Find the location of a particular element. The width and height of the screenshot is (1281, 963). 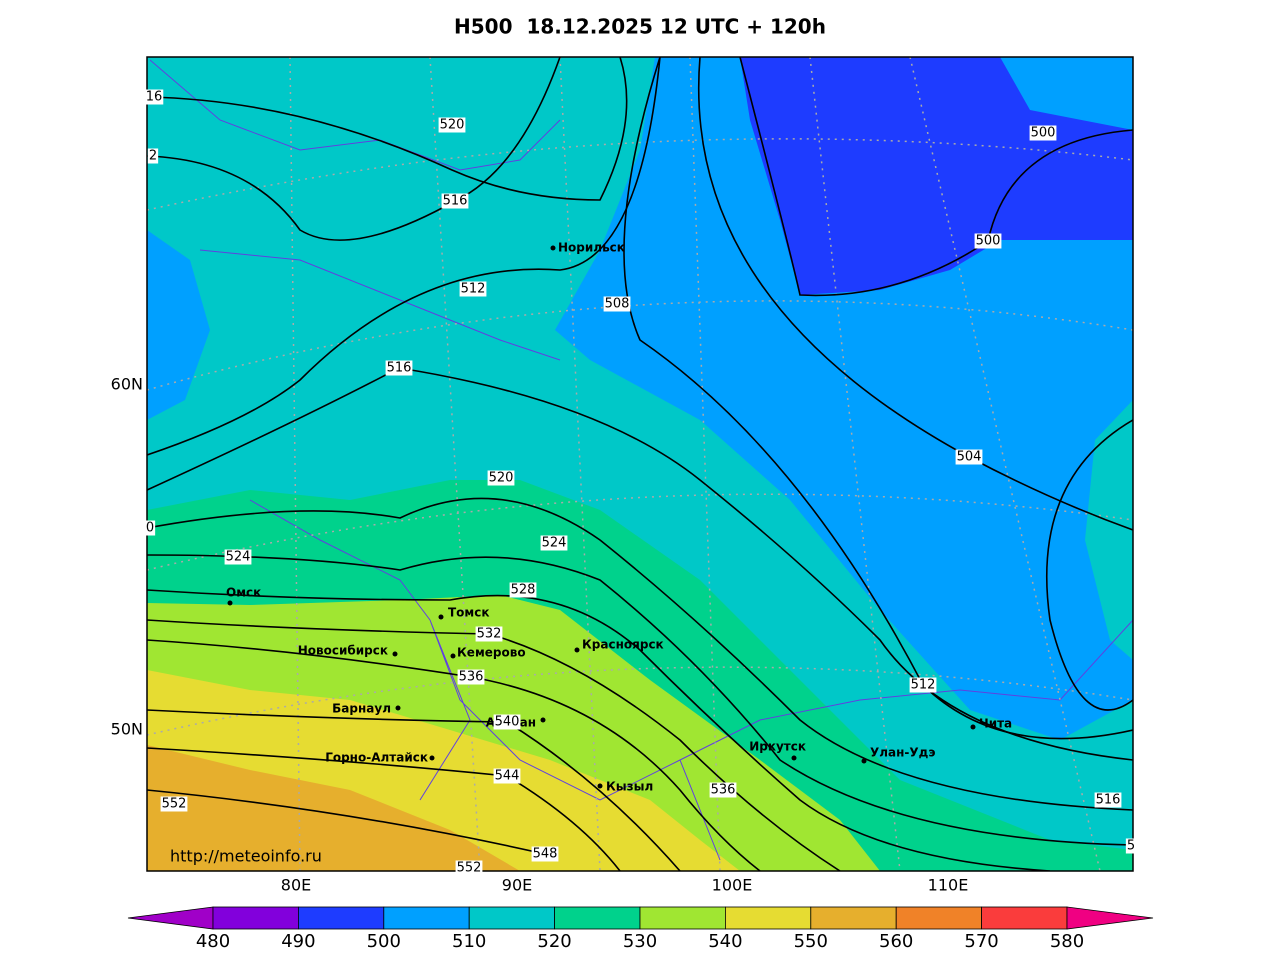

contour-label: 548 is located at coordinates (545, 854).